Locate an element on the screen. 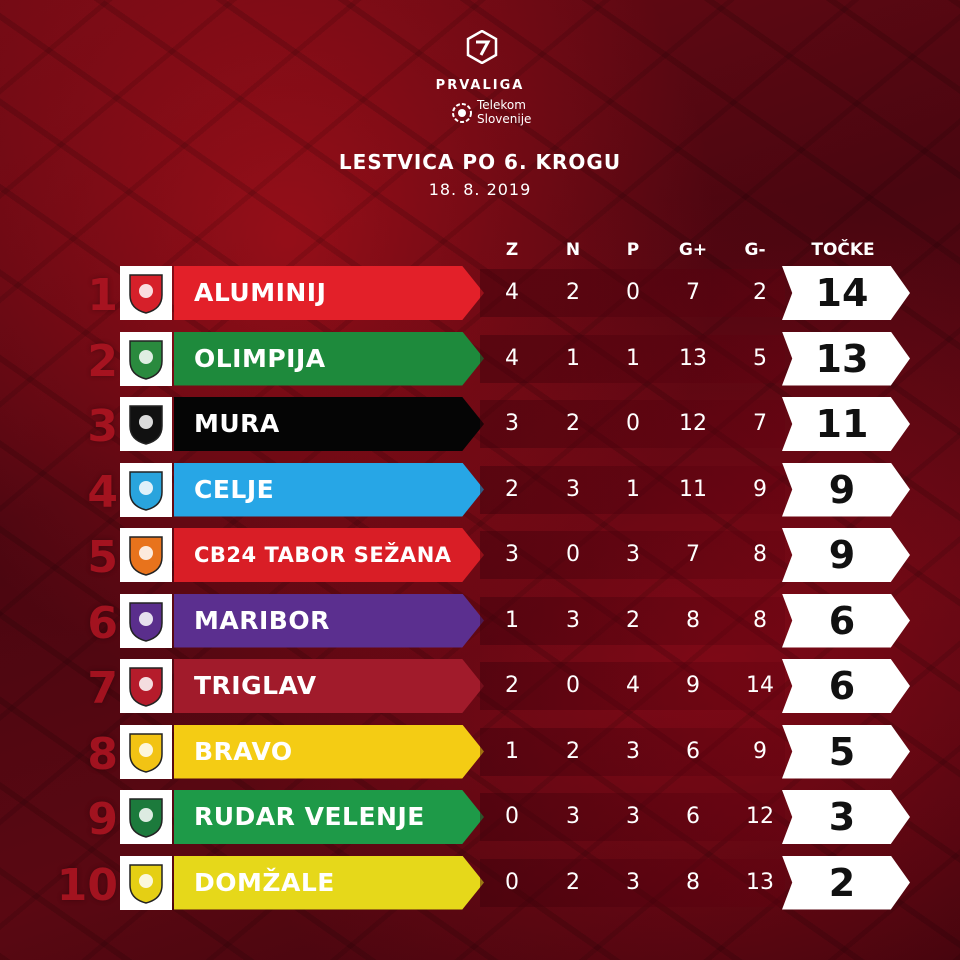 The width and height of the screenshot is (960, 960). stat-gf: 9 is located at coordinates (693, 685).